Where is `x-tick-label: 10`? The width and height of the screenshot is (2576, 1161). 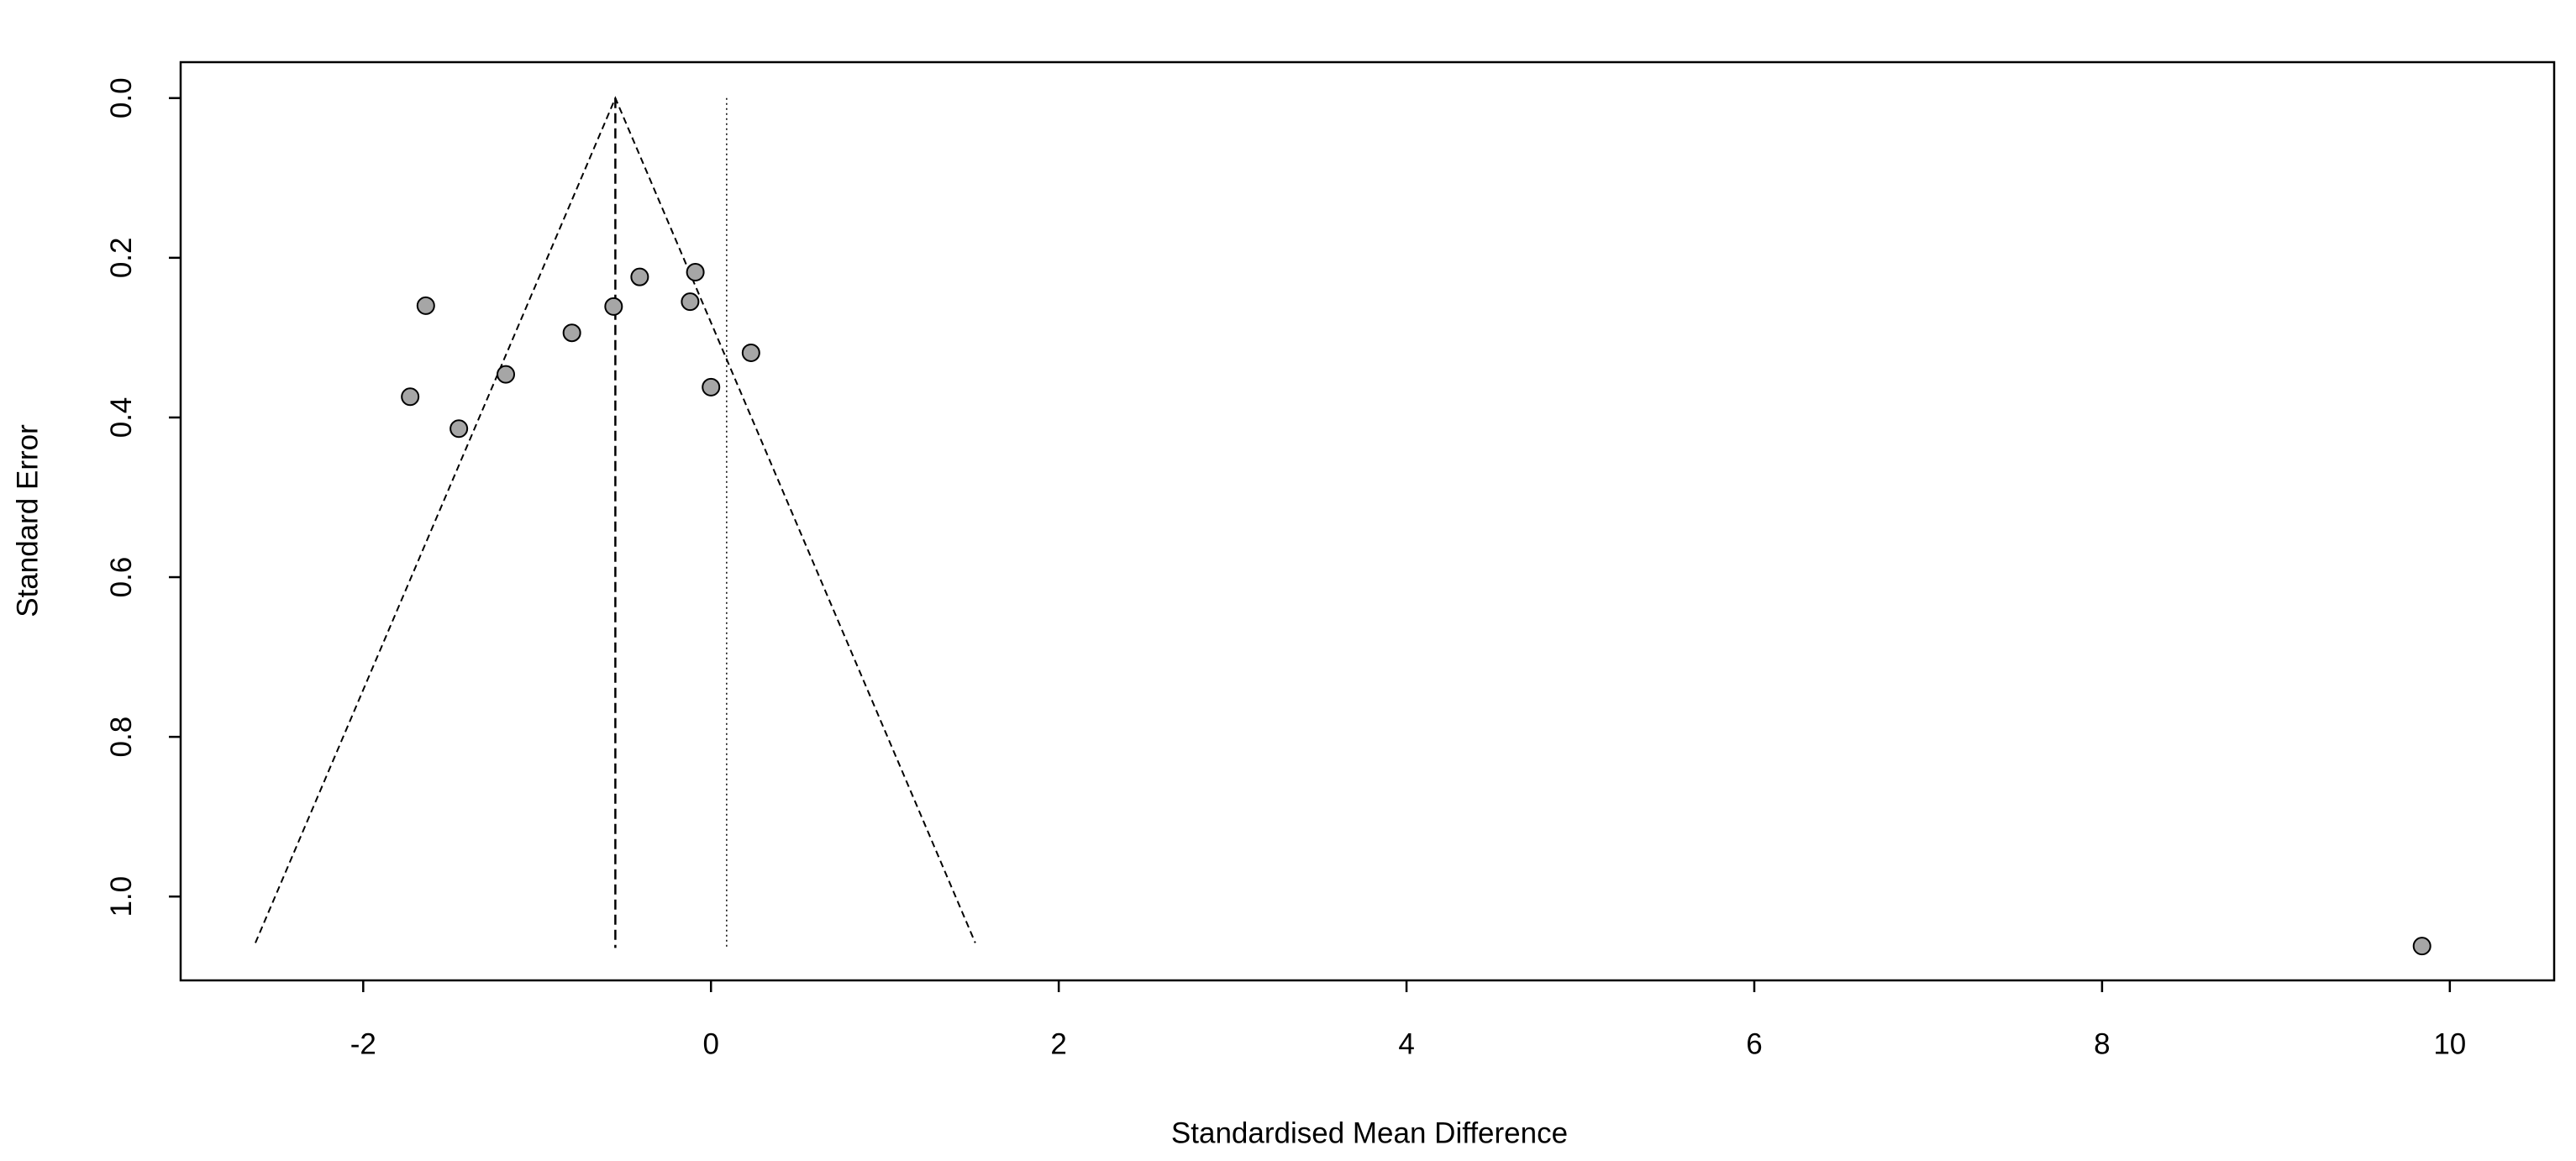 x-tick-label: 10 is located at coordinates (2449, 1043).